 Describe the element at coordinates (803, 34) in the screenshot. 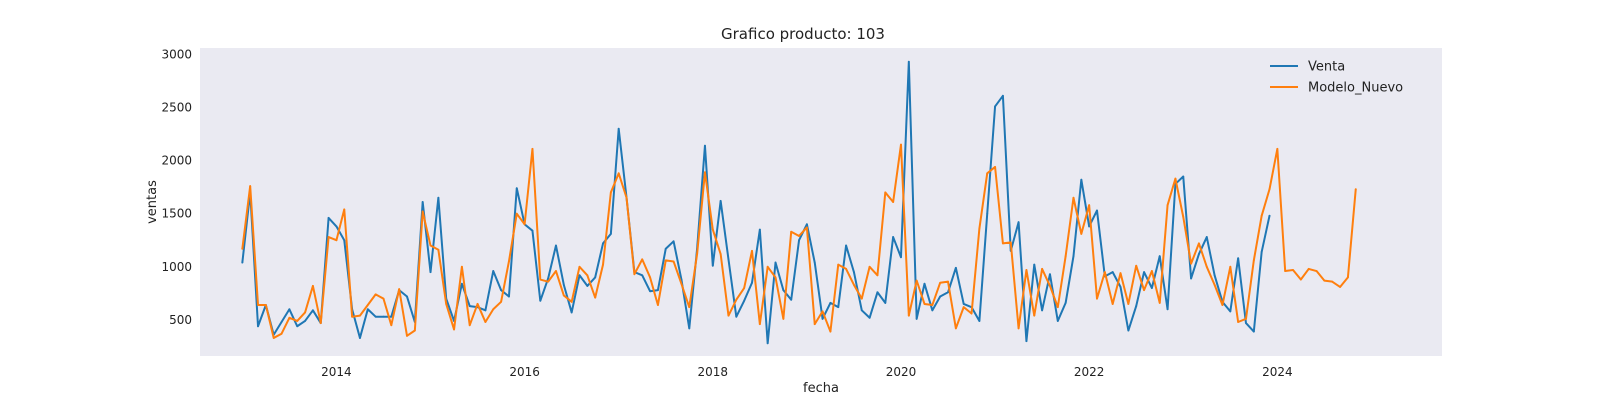

I see `chart-title: Grafico producto: 103` at that location.